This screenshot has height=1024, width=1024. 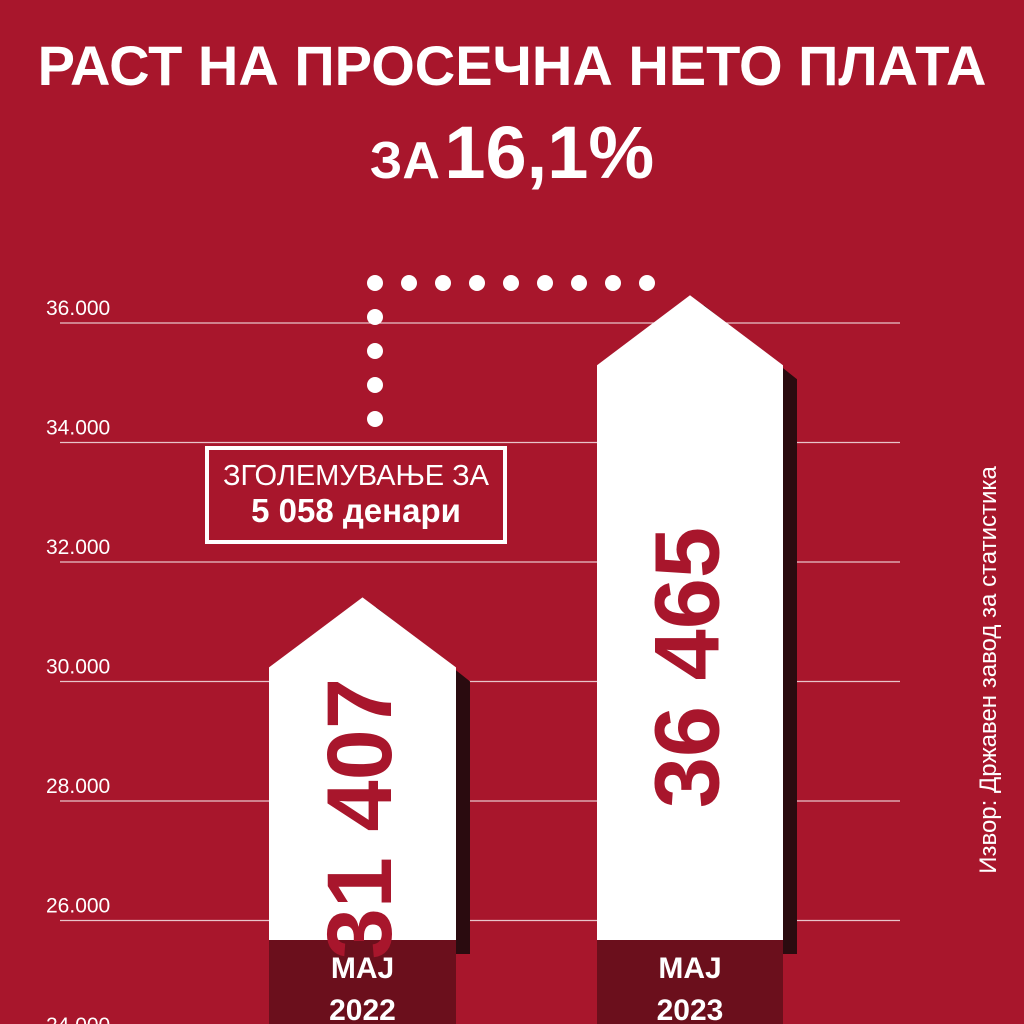 I want to click on source-text: Извор: Државен завод за статистика, so click(x=988, y=670).